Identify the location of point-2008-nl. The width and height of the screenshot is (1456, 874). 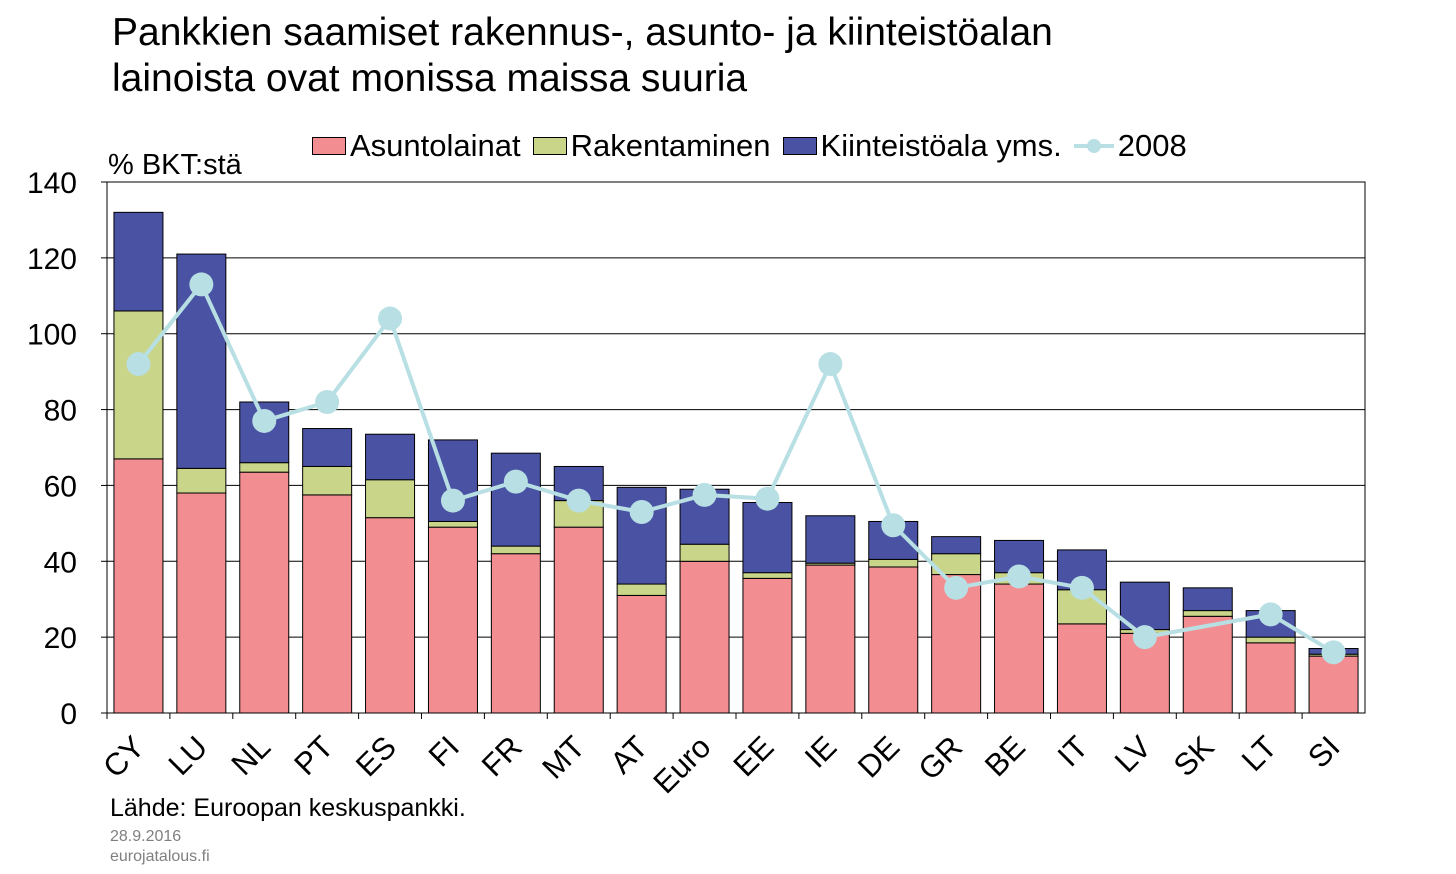
(264, 420).